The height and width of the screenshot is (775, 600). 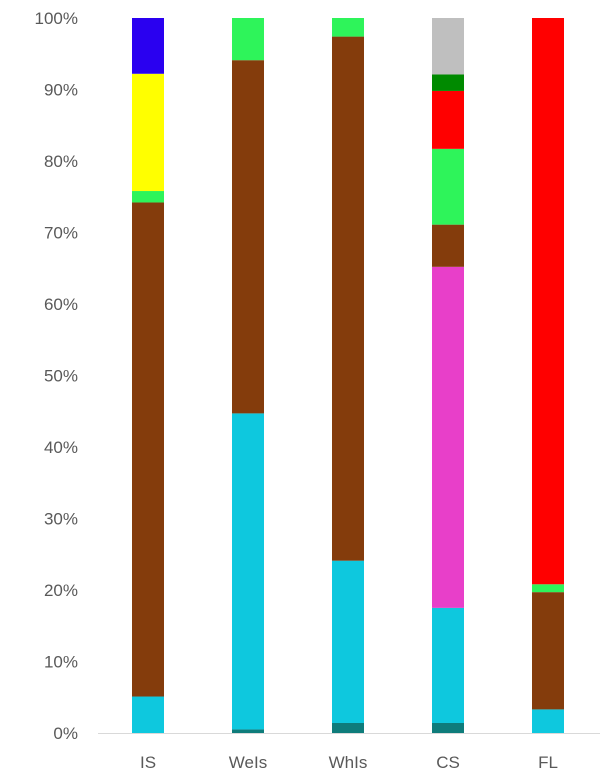 I want to click on y-tick-label: 80%, so click(x=61, y=161).